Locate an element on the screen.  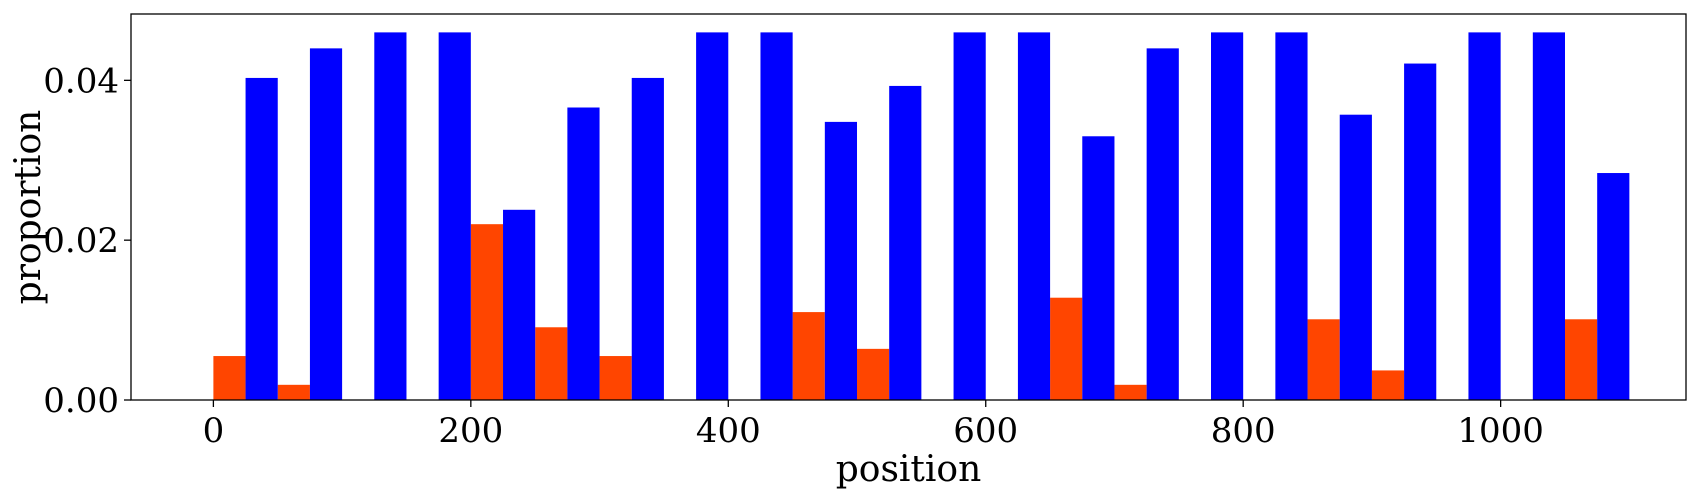
x-axis-label: position is located at coordinates (909, 469).